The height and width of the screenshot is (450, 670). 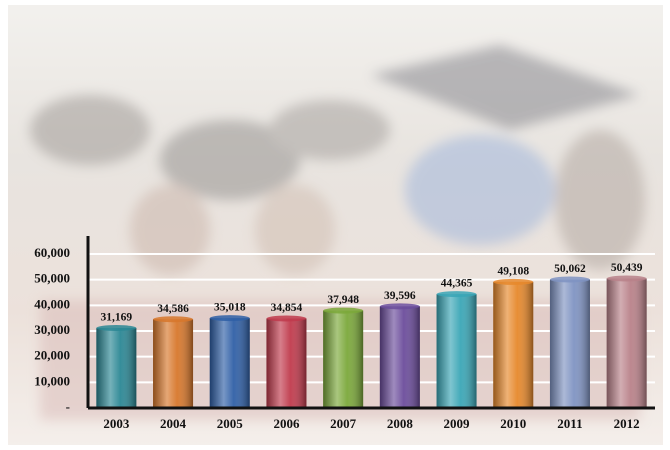 I want to click on value-label: 35,018, so click(x=230, y=308).